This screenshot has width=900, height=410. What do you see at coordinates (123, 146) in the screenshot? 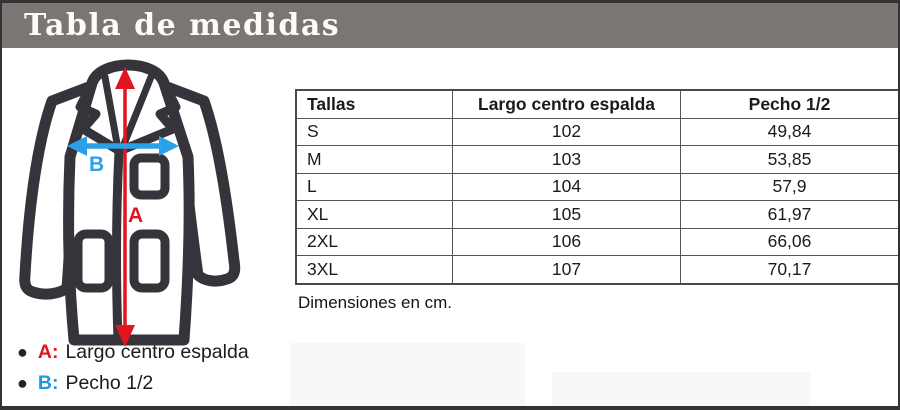
I see `measure-arrow-b` at bounding box center [123, 146].